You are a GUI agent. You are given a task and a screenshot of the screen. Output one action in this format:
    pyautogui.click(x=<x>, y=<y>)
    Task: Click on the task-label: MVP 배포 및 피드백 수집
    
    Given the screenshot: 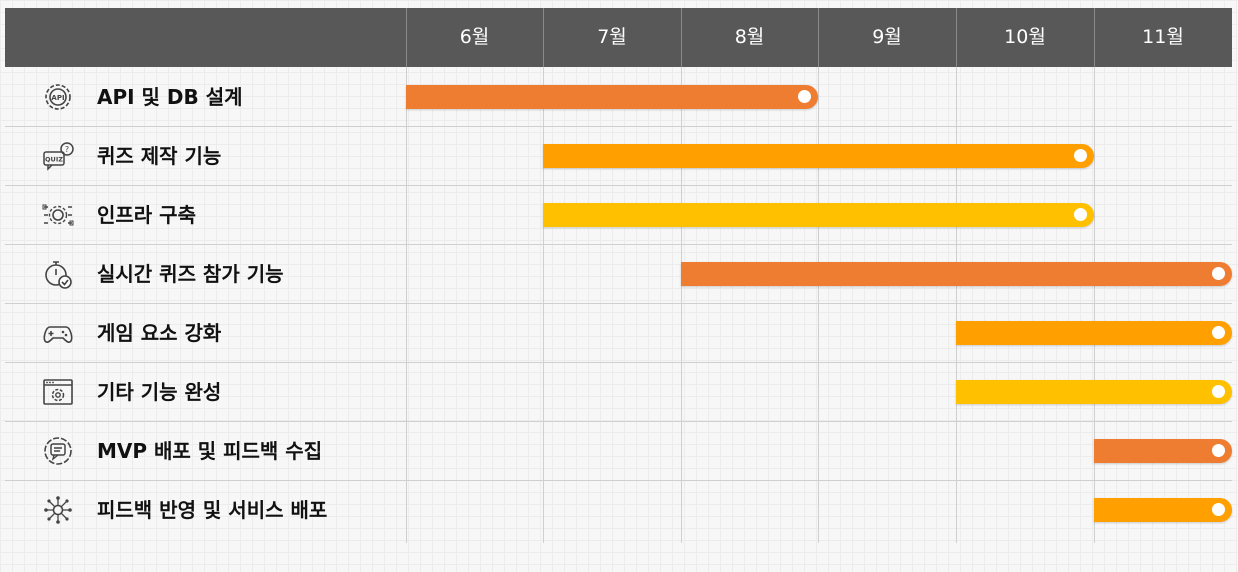 What is the action you would take?
    pyautogui.click(x=210, y=450)
    